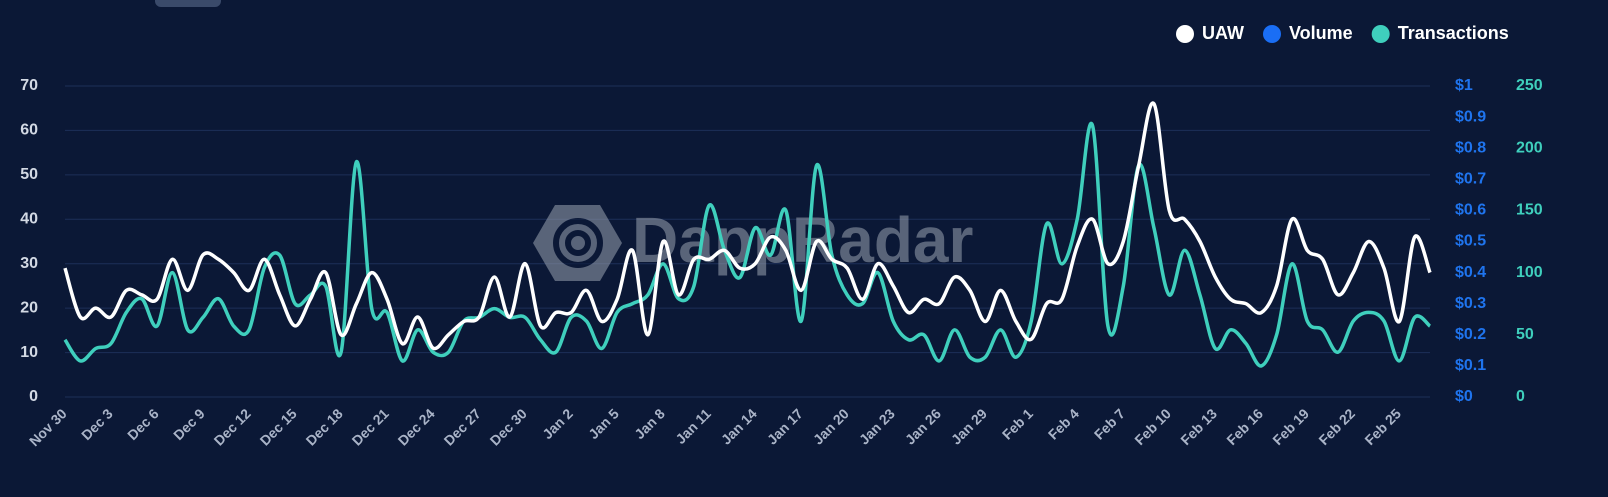 The height and width of the screenshot is (497, 1608). I want to click on y2-tick-label: $1, so click(1464, 85).